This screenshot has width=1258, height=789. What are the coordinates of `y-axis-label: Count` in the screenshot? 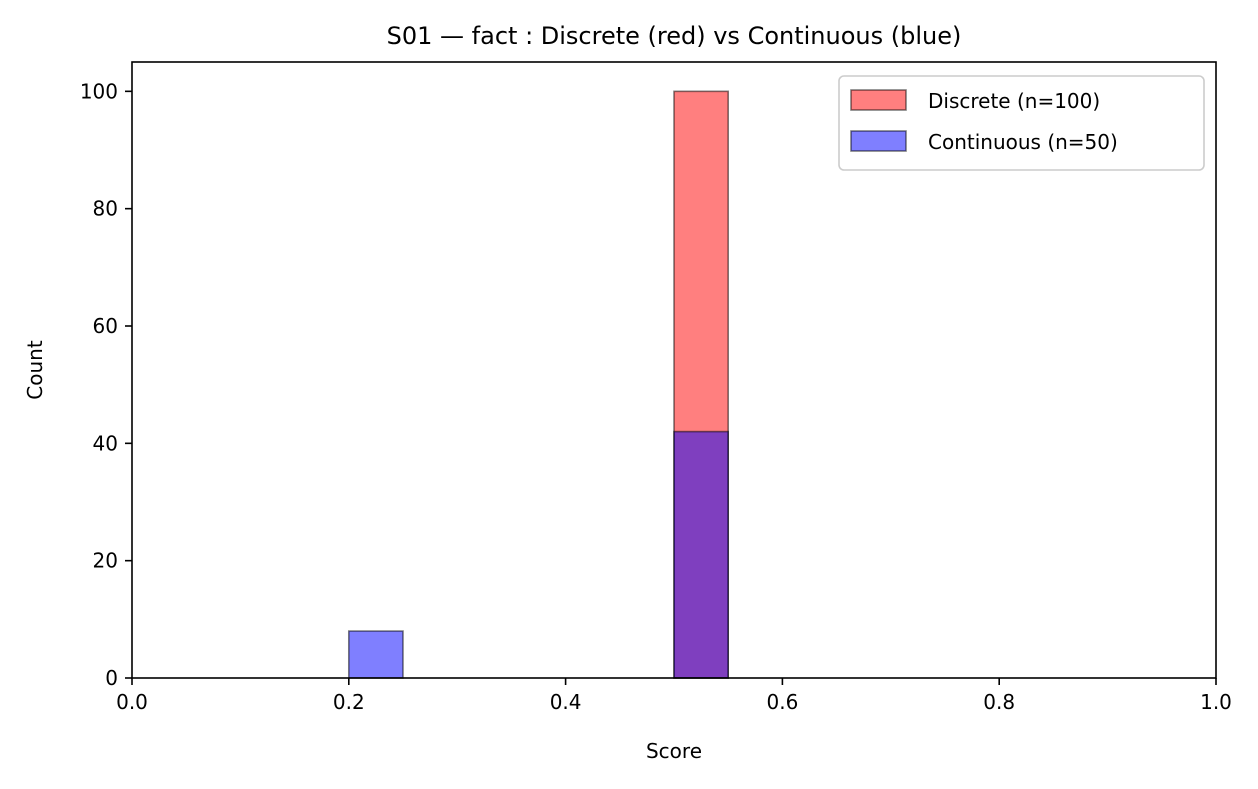 It's located at (35, 370).